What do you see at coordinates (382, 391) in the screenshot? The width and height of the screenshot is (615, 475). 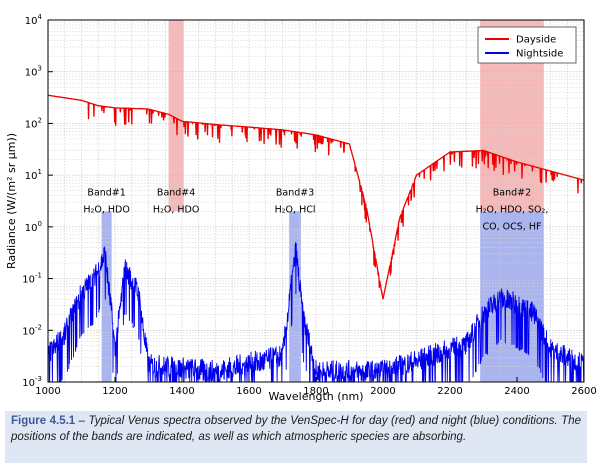 I see `x-tick-label-5: 2000` at bounding box center [382, 391].